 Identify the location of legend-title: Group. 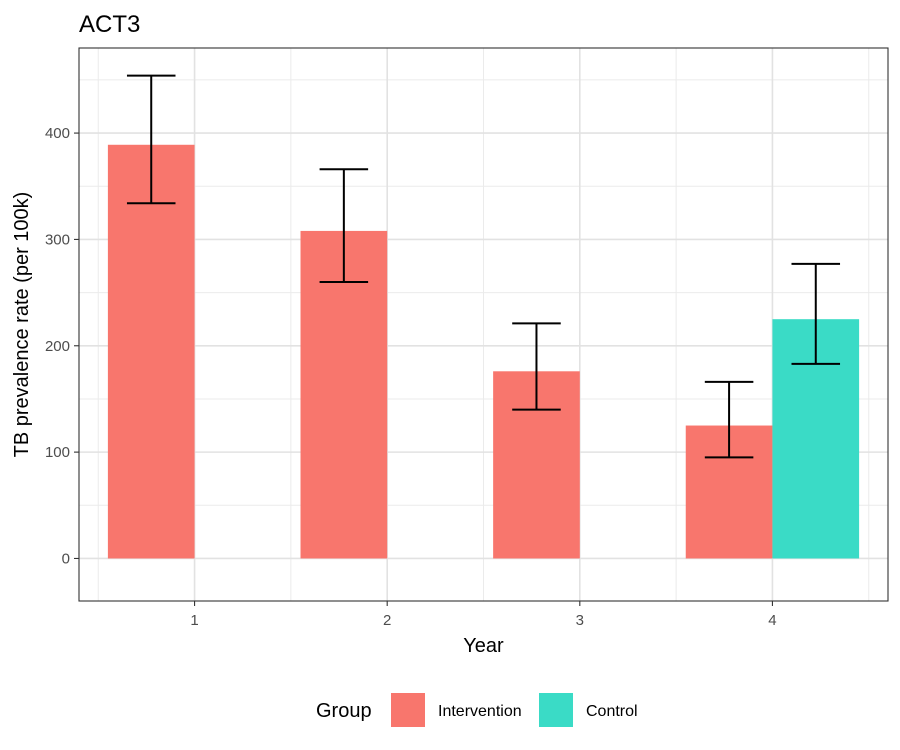
(344, 711).